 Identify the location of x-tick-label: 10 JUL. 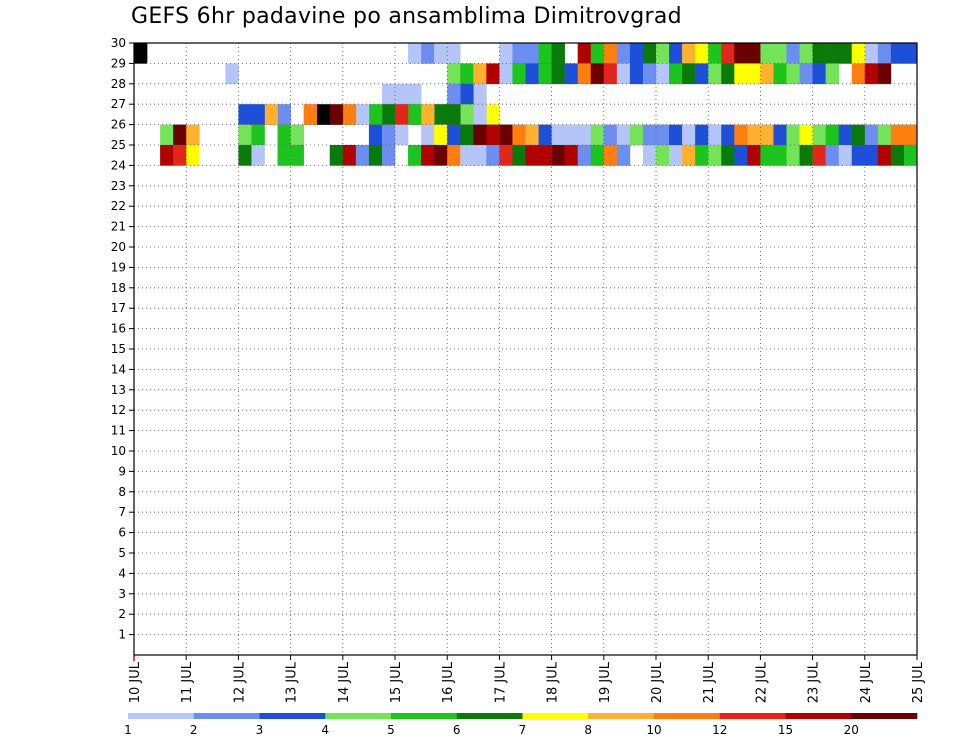
(135, 682).